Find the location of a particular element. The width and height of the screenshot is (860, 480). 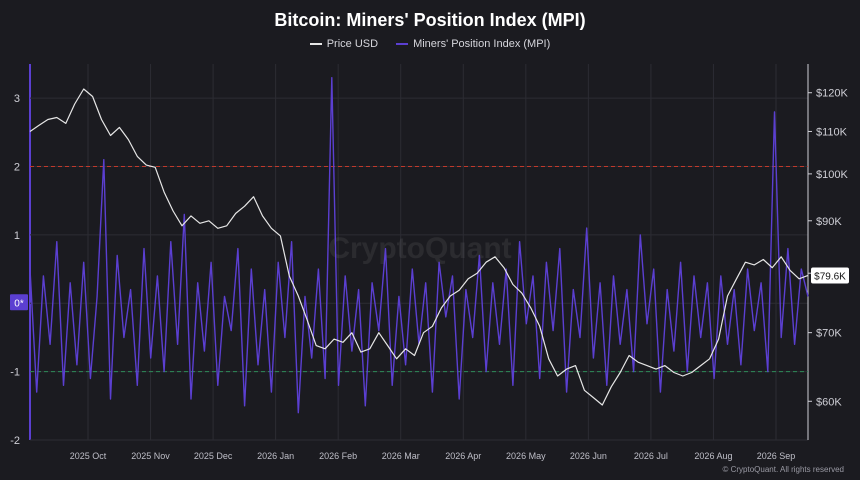

last-price-badge is located at coordinates (830, 275).